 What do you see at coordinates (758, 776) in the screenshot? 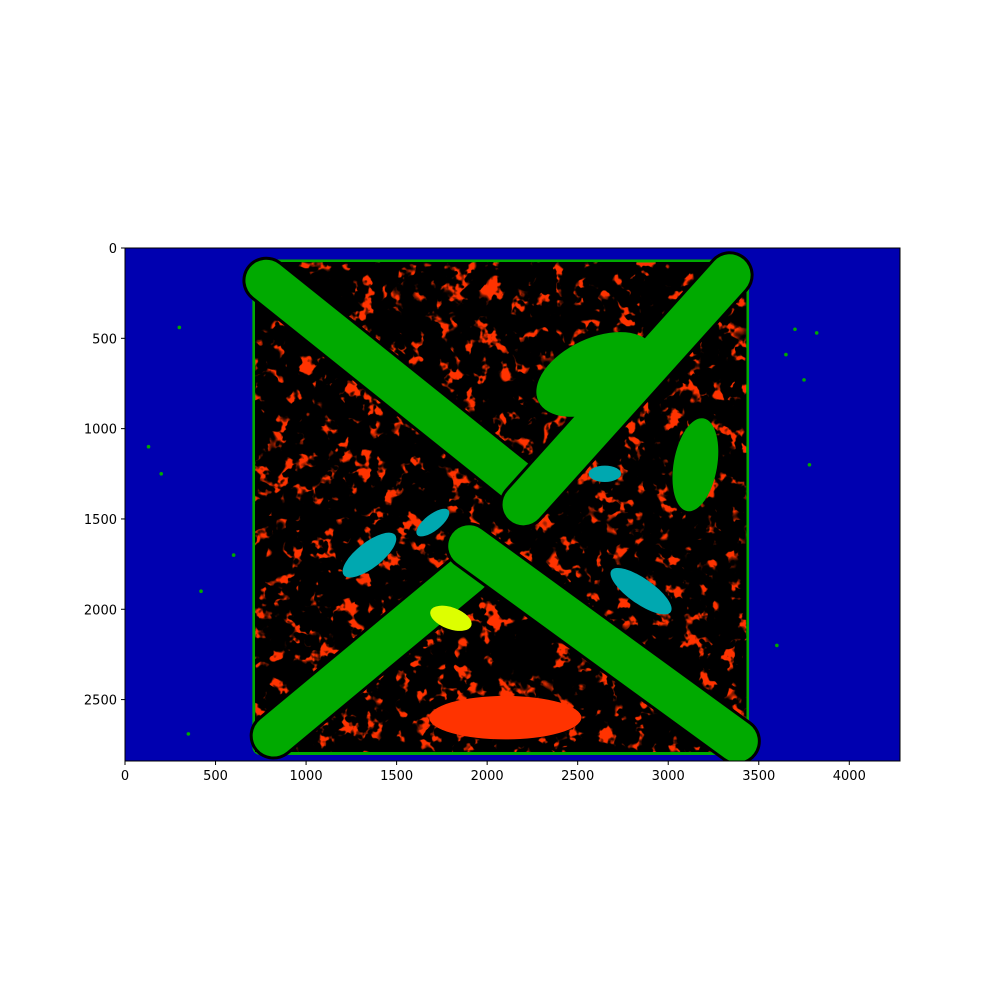
I see `x-tick-label: 3500` at bounding box center [758, 776].